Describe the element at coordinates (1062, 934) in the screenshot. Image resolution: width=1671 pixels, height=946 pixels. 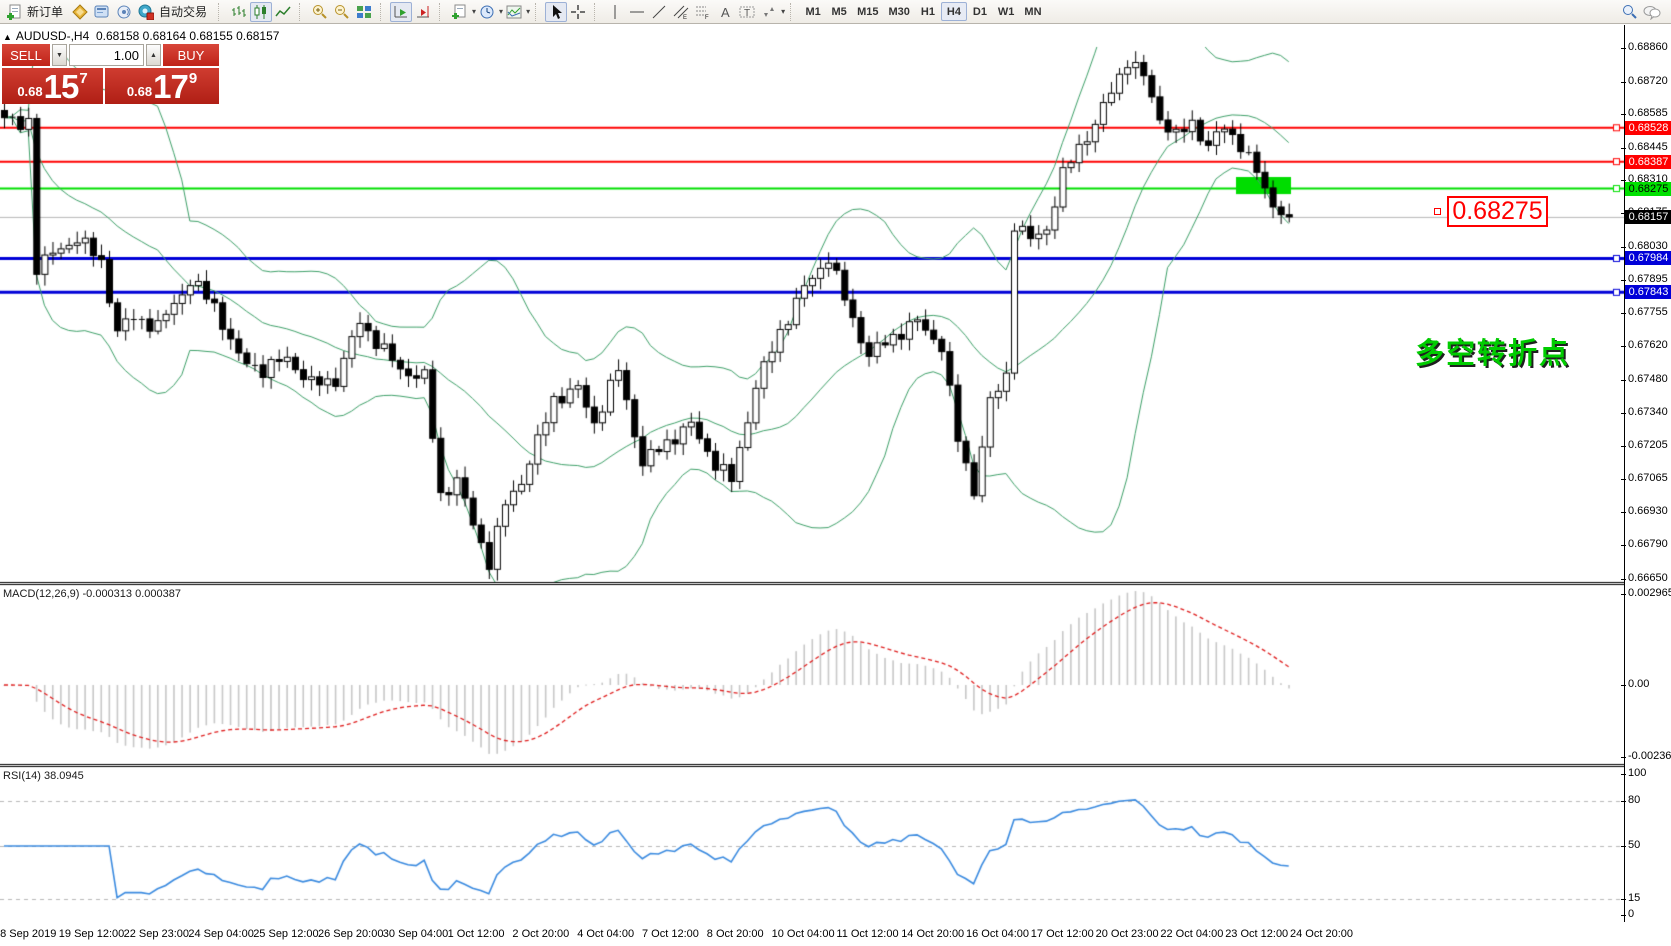
I see `time-axis-label: 17 Oct 12:00` at that location.